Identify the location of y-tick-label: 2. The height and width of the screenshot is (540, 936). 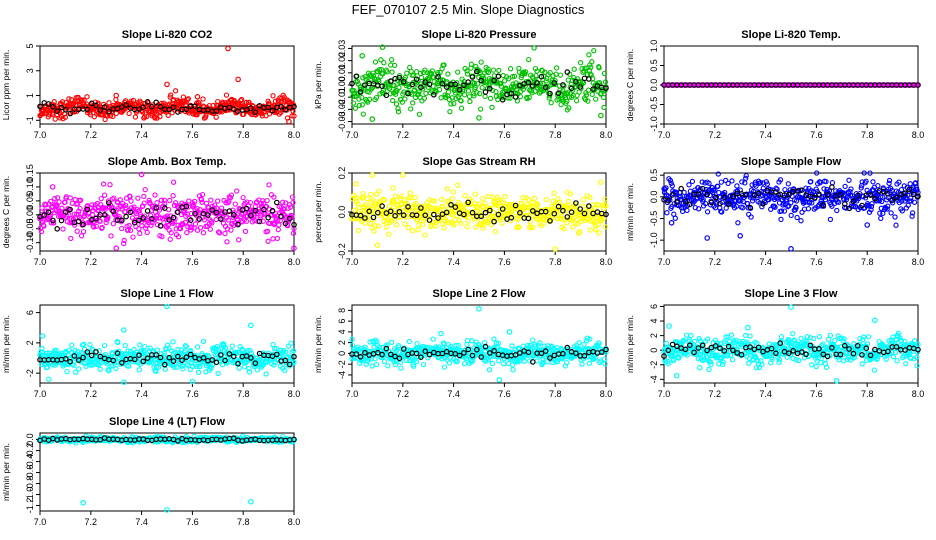
(654, 335).